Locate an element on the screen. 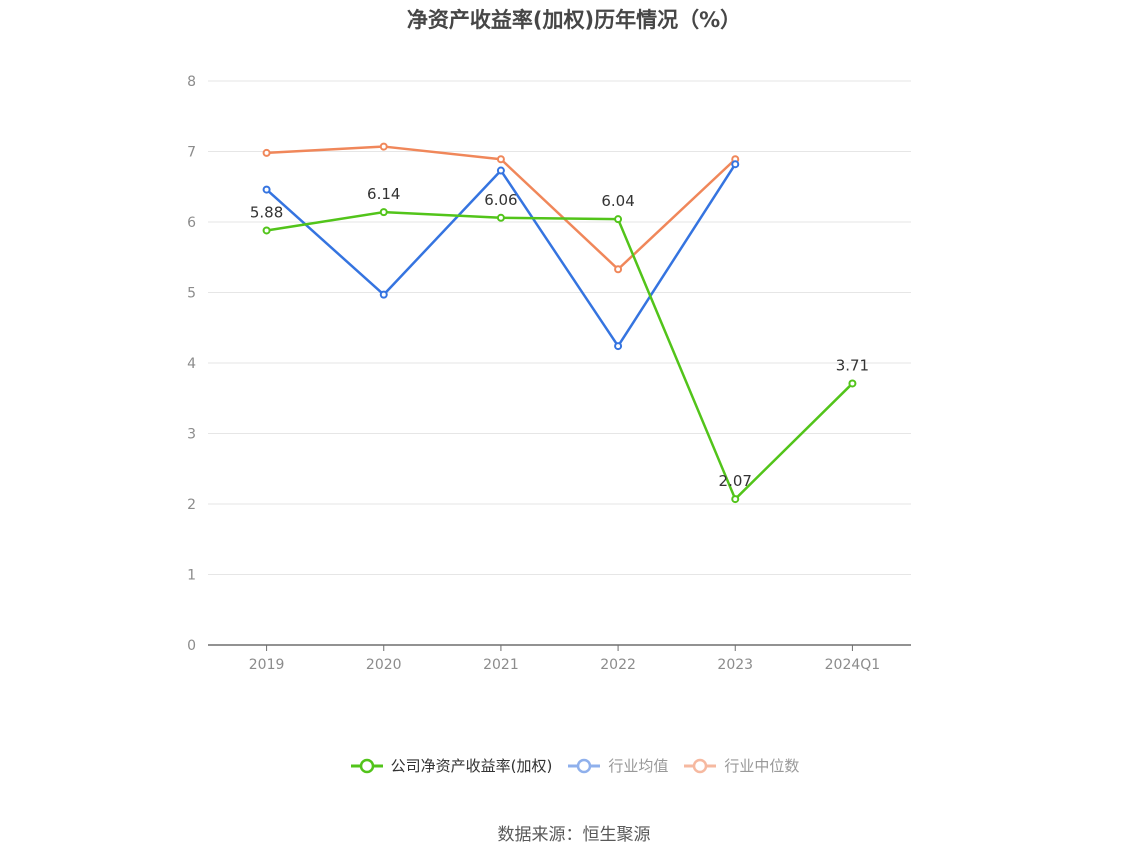 The width and height of the screenshot is (1148, 859). data-source: 数据来源：恒生聚源 is located at coordinates (574, 835).